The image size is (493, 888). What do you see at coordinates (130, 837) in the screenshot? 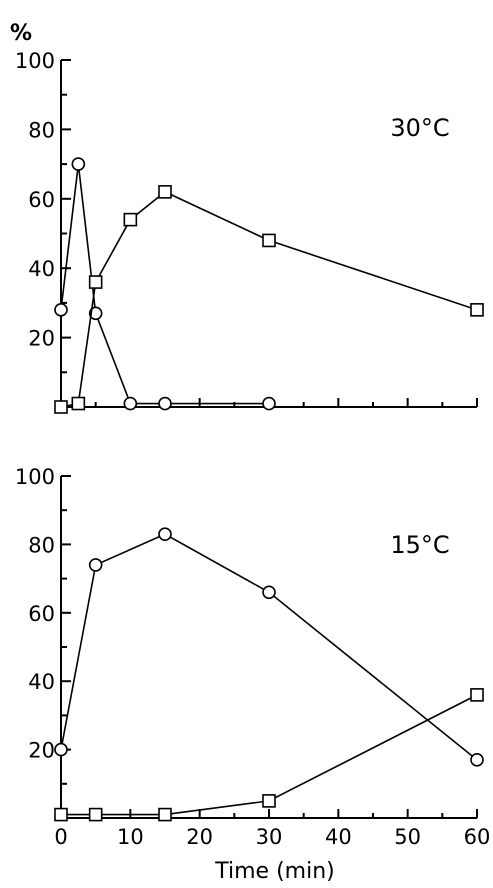
I see `panel-2-x-tick-label: 10` at bounding box center [130, 837].